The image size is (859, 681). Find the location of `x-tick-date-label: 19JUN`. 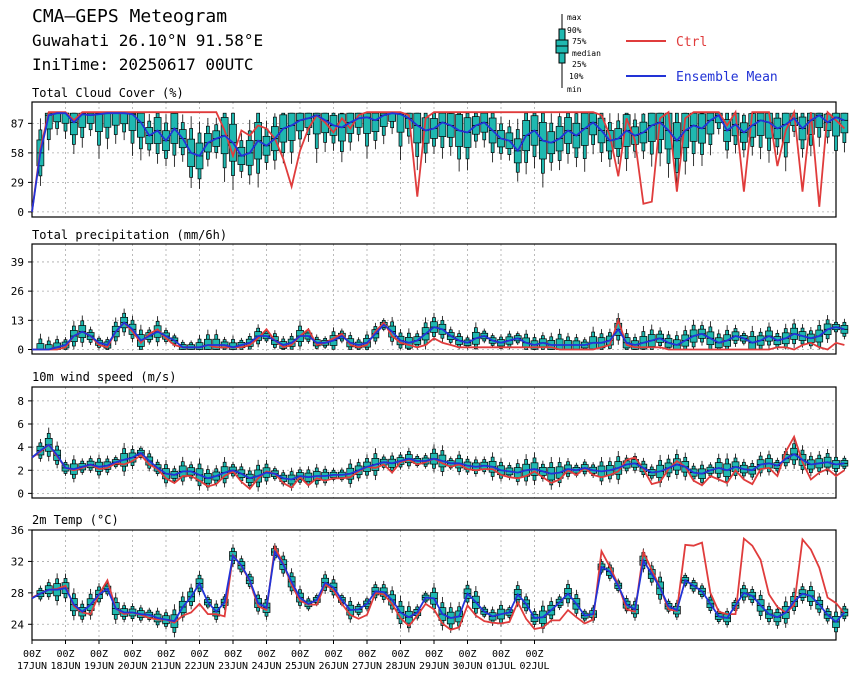

x-tick-date-label: 19JUN is located at coordinates (99, 666).